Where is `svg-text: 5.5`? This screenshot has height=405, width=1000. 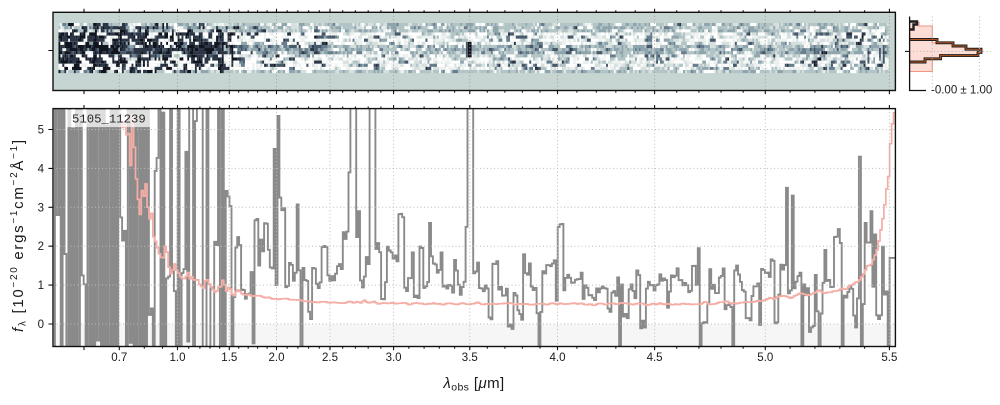 svg-text: 5.5 is located at coordinates (889, 358).